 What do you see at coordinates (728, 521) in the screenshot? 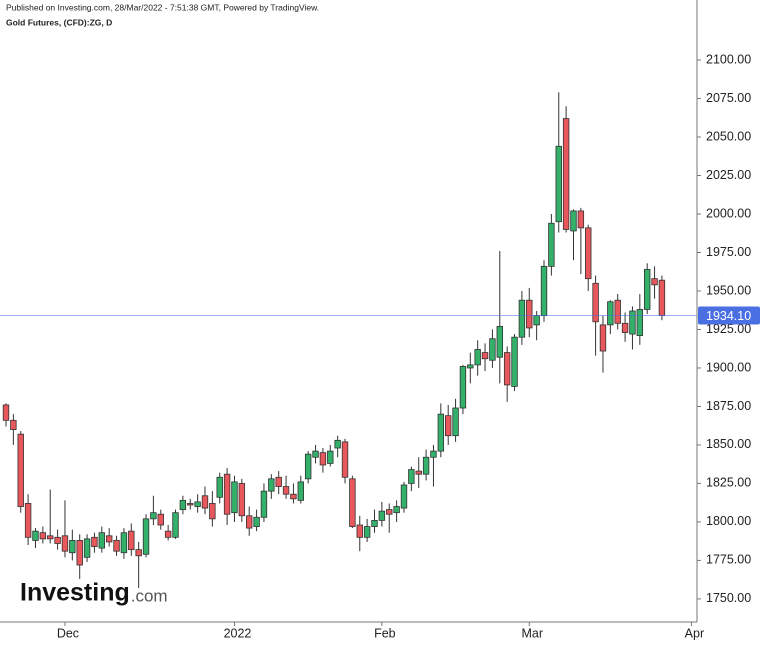
I see `y-tick-label: 1800.00` at bounding box center [728, 521].